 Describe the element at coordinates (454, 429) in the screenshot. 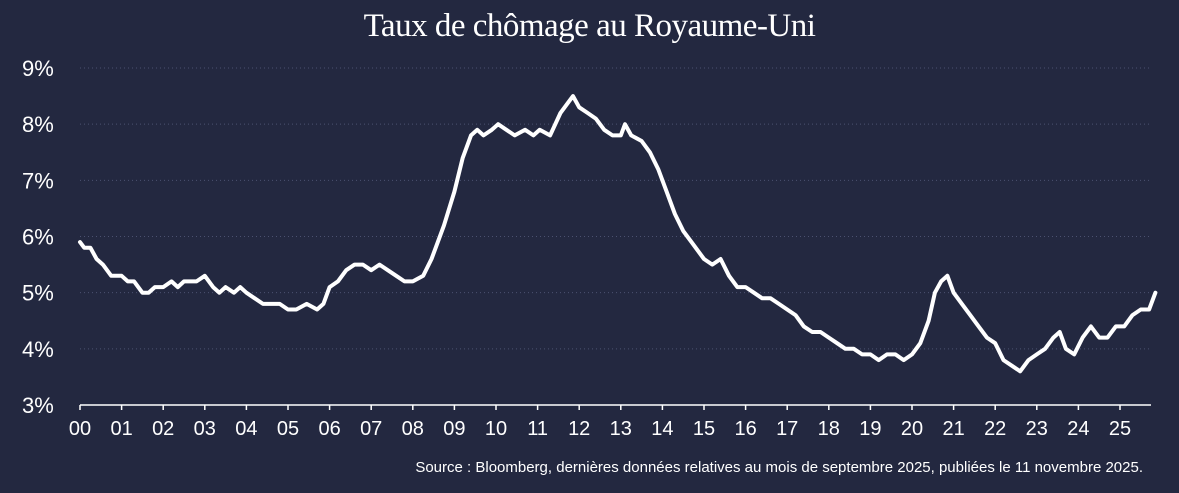

I see `x-tick-label: 09` at that location.